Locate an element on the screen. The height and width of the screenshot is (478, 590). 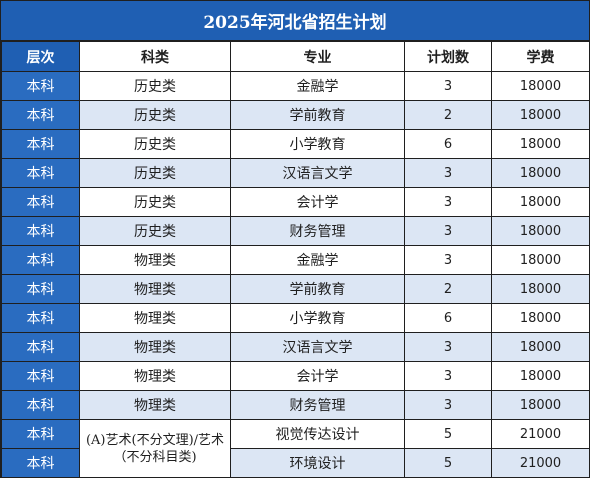
table-row: 本科 物理类 财务管理 3 18000 is located at coordinates (295, 405).